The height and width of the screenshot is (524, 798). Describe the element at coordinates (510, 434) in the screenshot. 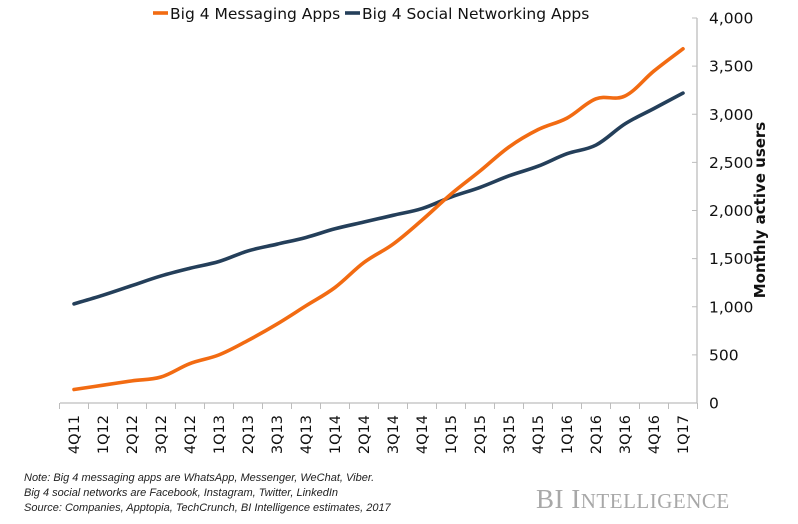

I see `x-tick-label: 3Q15` at that location.